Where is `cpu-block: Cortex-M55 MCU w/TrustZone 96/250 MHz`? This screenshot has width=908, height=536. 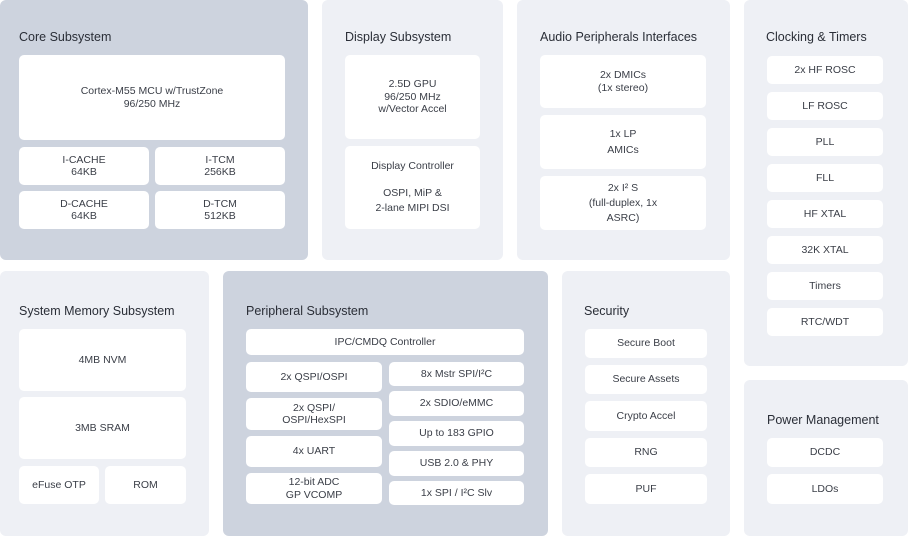 cpu-block: Cortex-M55 MCU w/TrustZone 96/250 MHz is located at coordinates (152, 97).